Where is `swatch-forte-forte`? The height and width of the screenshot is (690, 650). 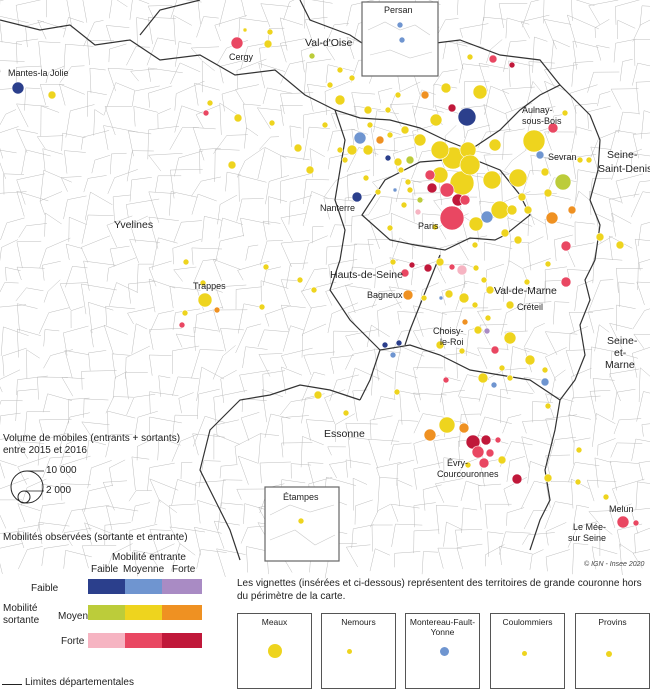 swatch-forte-forte is located at coordinates (182, 640).